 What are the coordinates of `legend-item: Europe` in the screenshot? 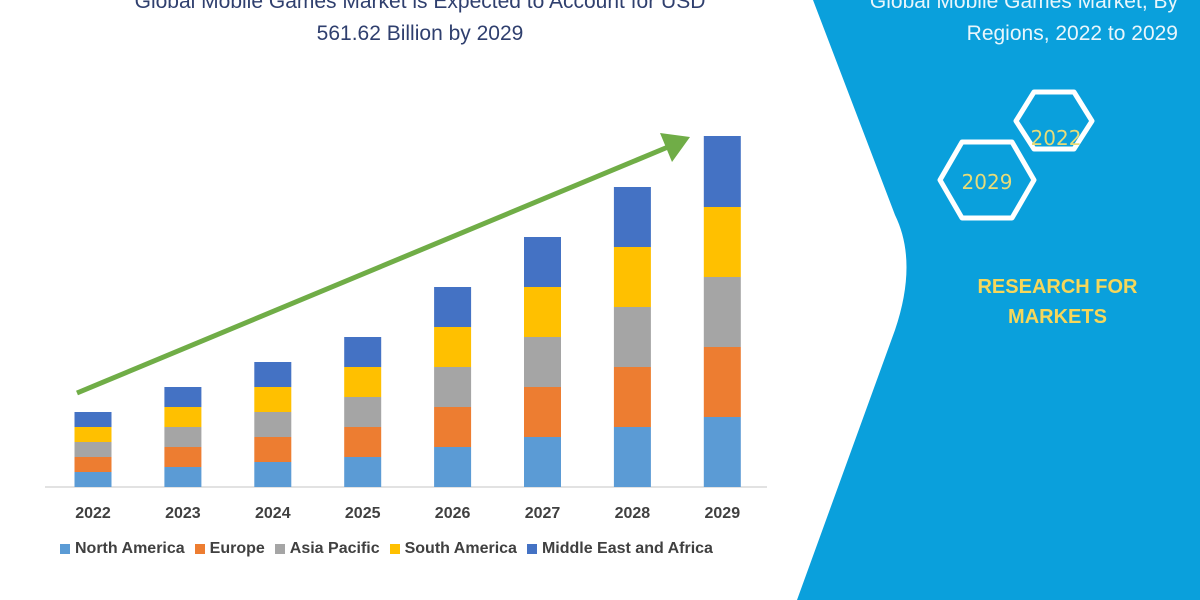 It's located at (229, 549).